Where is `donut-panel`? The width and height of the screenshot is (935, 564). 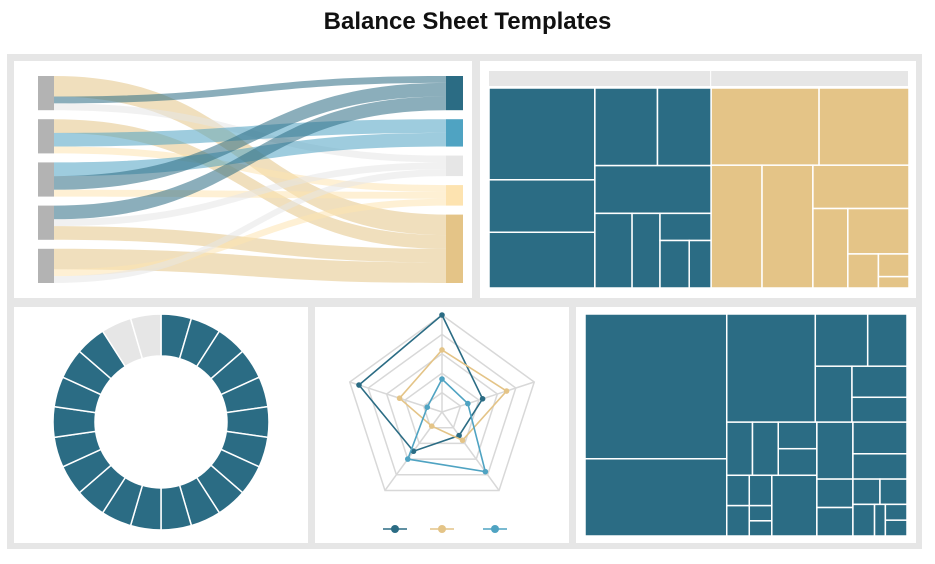
donut-panel is located at coordinates (161, 425).